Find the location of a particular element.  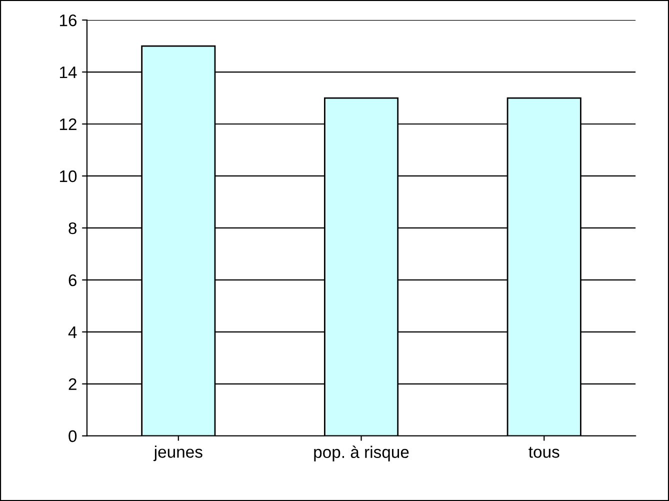

y-tick-label: 0 is located at coordinates (72, 436).